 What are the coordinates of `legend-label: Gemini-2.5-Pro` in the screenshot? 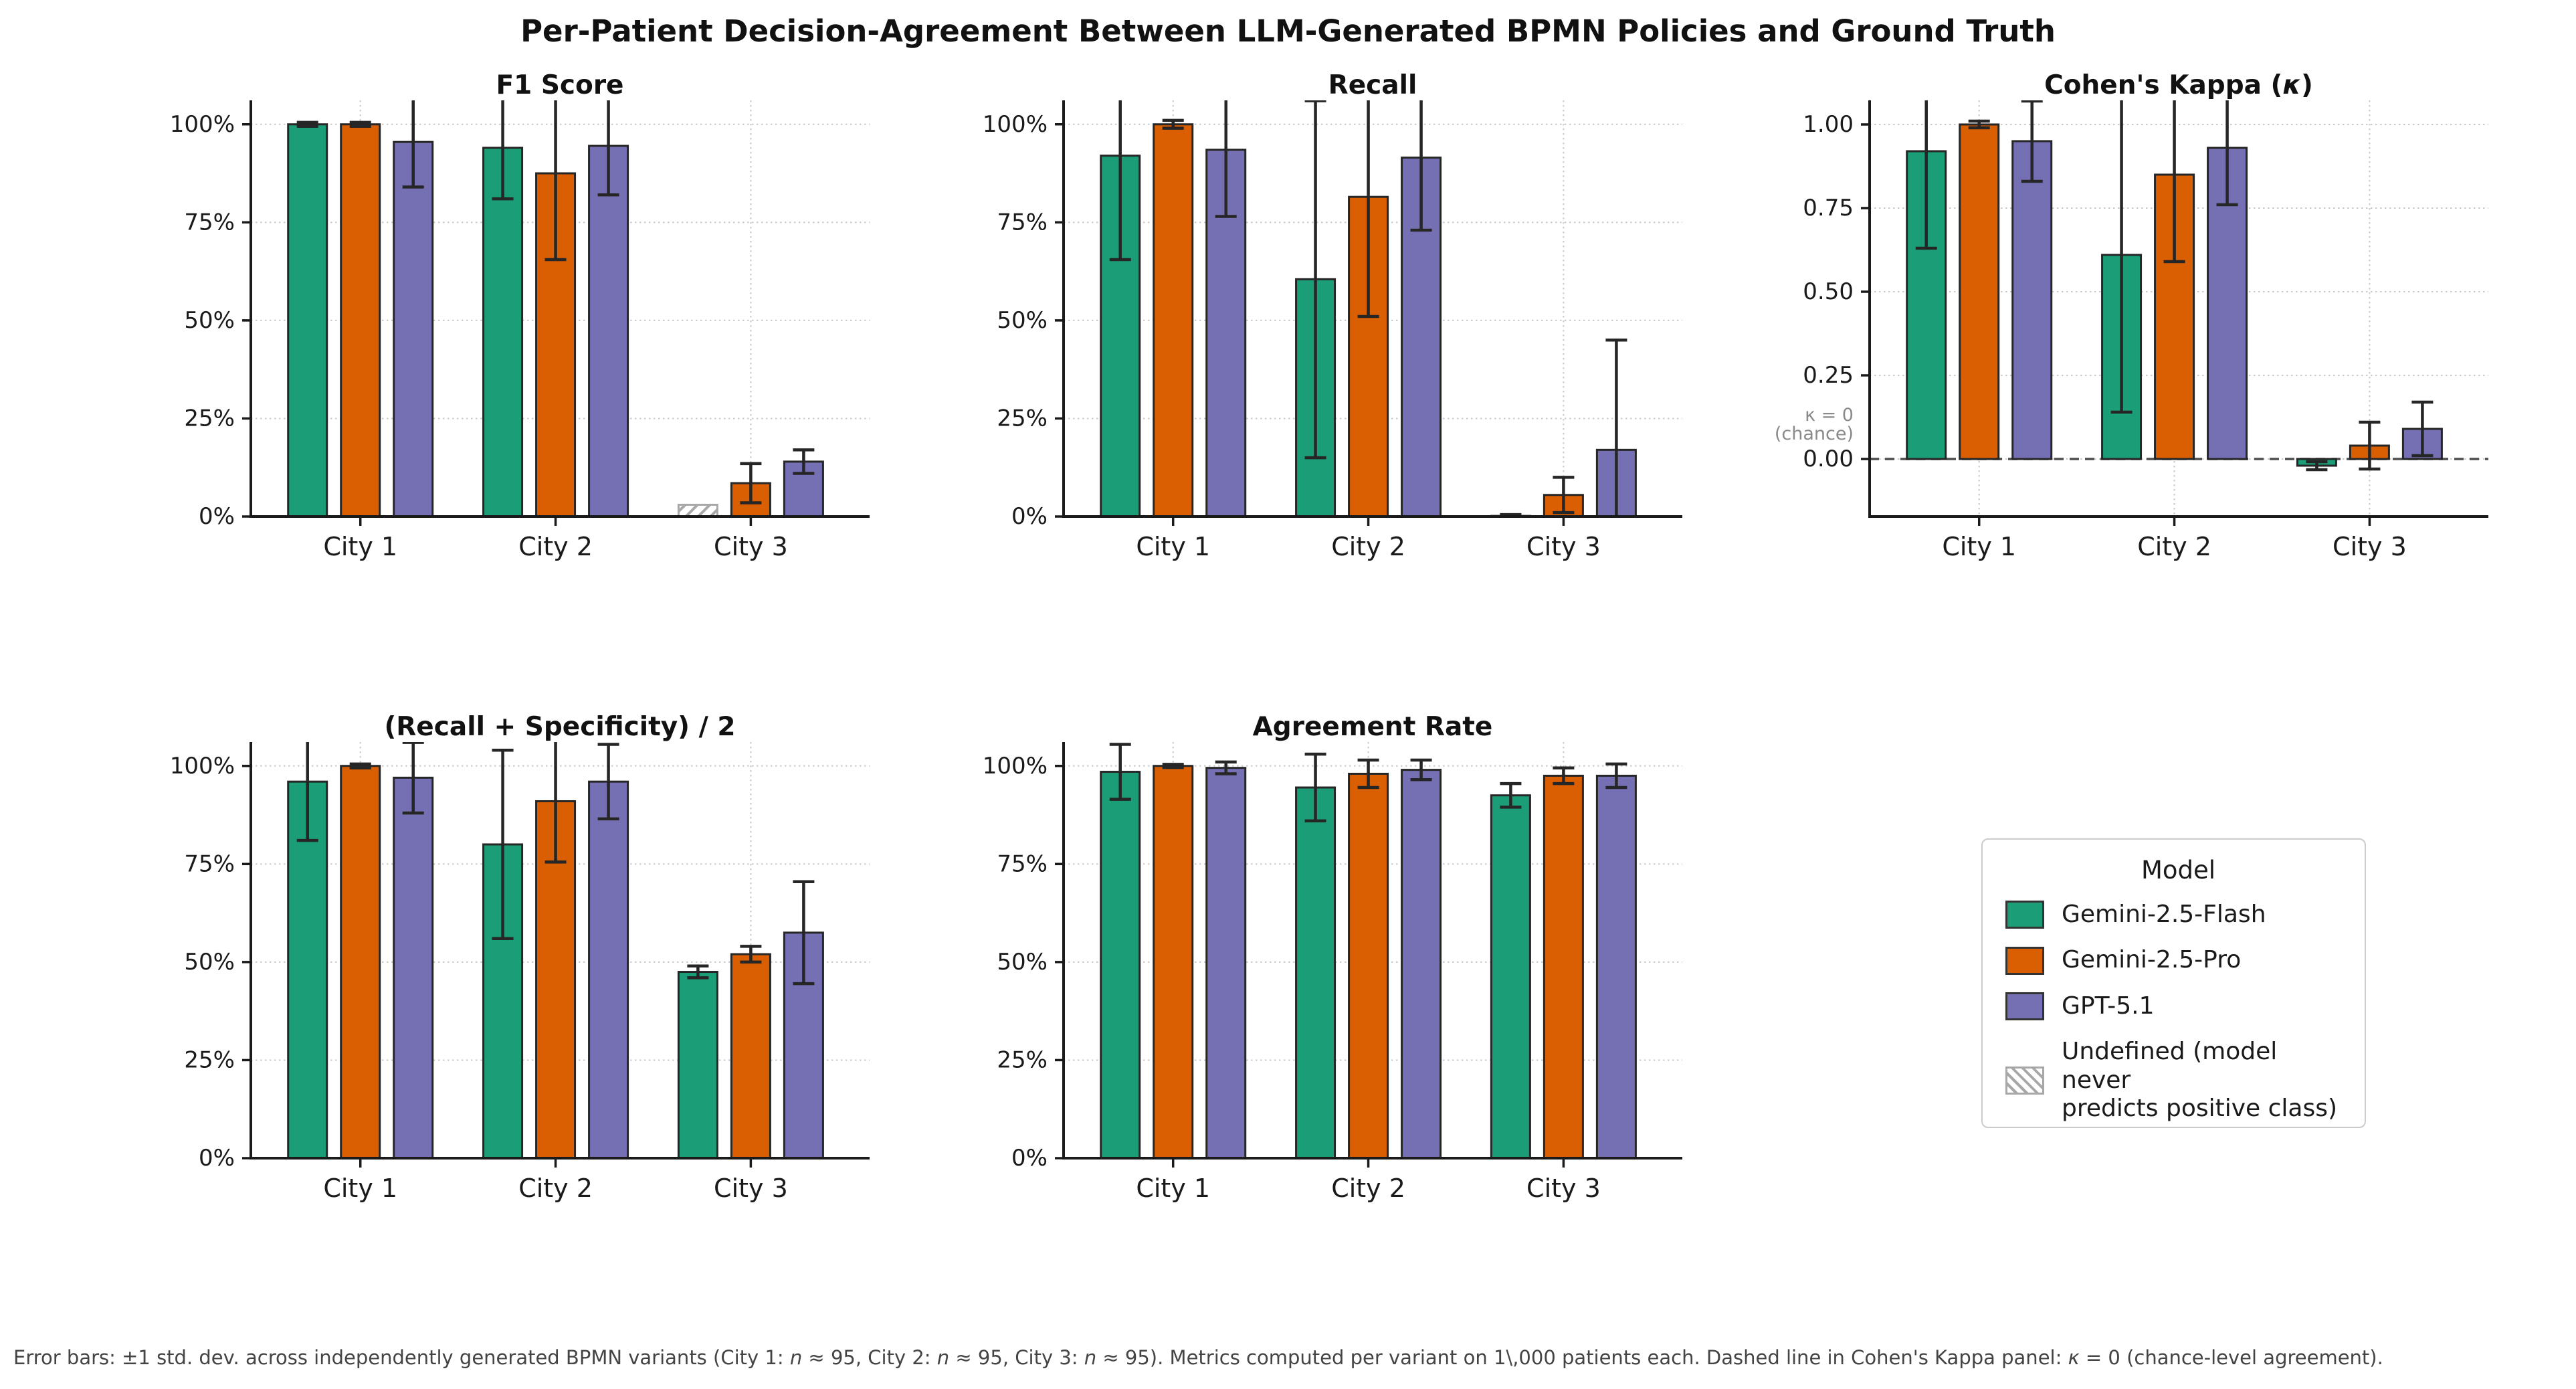 It's located at (2152, 960).